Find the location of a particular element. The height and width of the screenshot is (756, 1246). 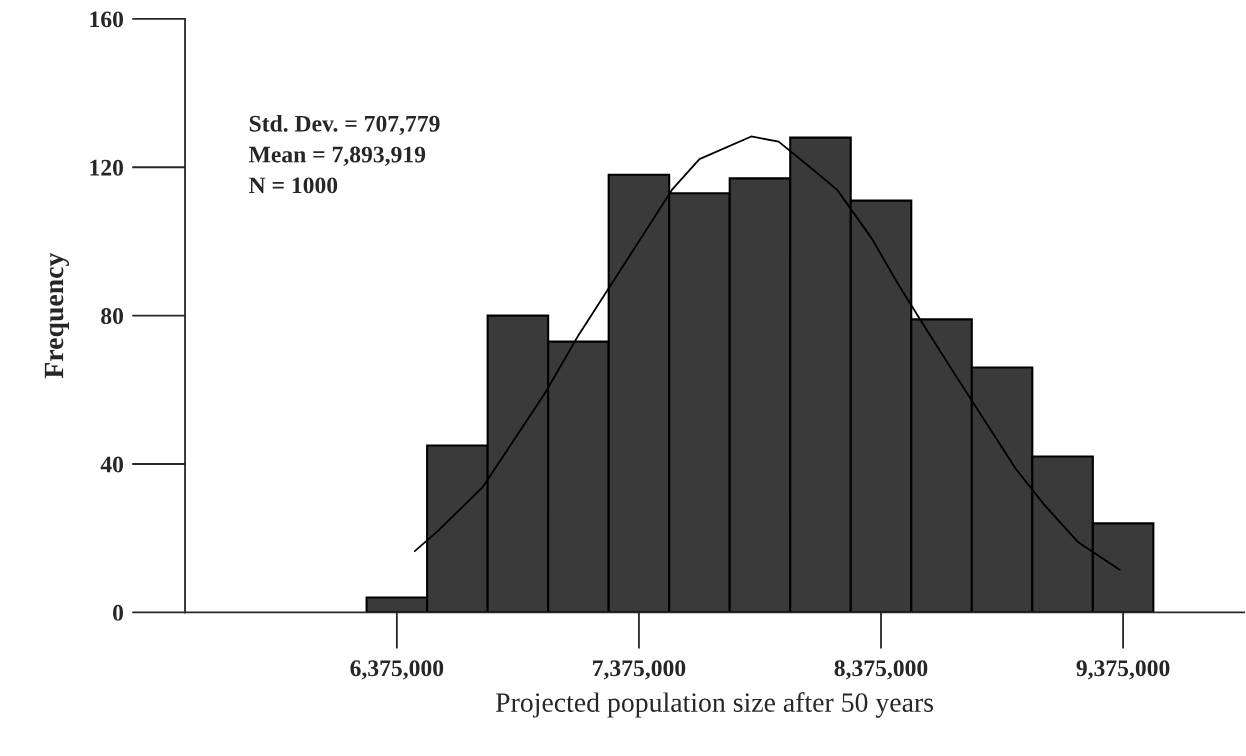

x-axis-title: Projected population size after 50 years is located at coordinates (714, 705).